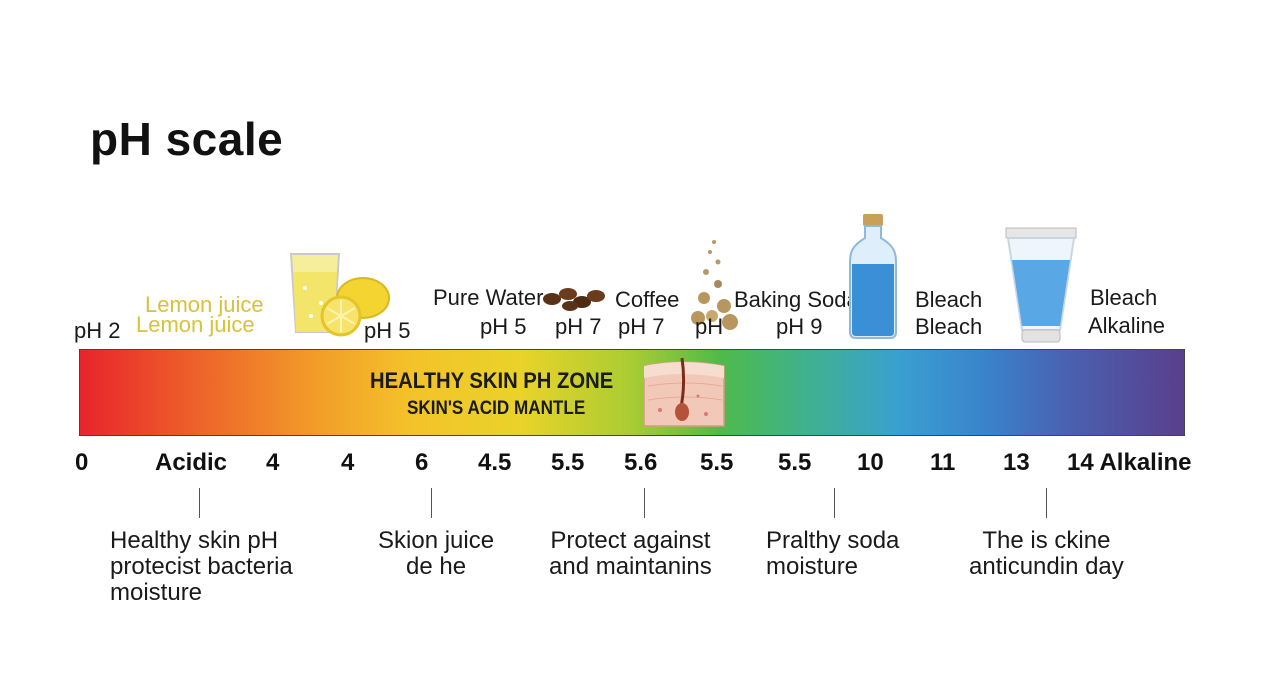 This screenshot has width=1280, height=698. I want to click on label-pure-water: Pure Water, so click(488, 297).